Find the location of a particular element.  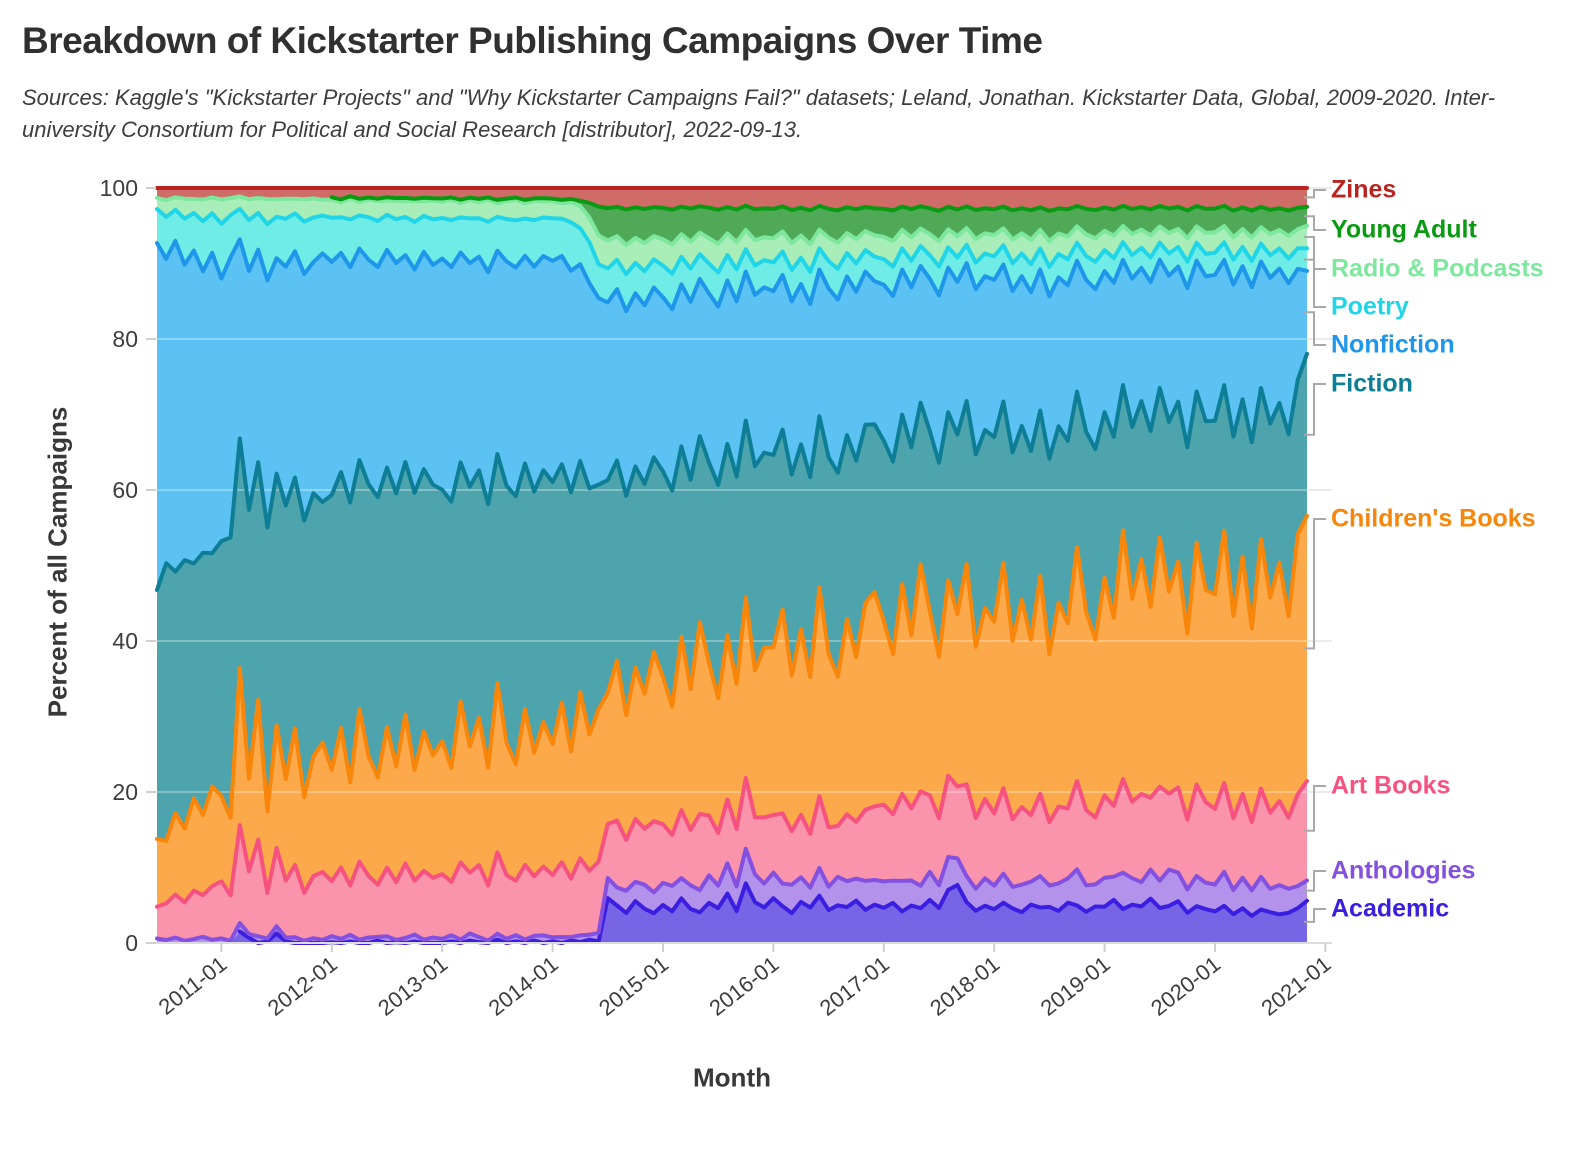

legend-connector-poetry is located at coordinates (1315, 283).